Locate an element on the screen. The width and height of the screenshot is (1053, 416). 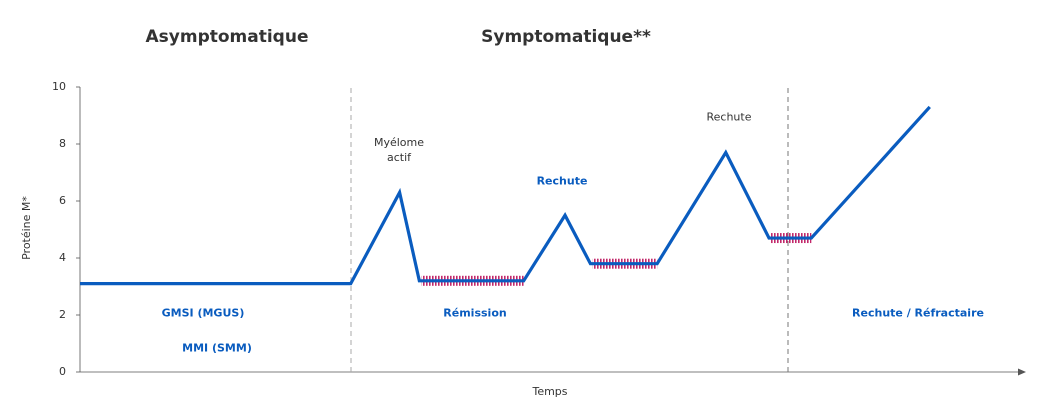
annotation: GMSI (MGUS) is located at coordinates (203, 313).